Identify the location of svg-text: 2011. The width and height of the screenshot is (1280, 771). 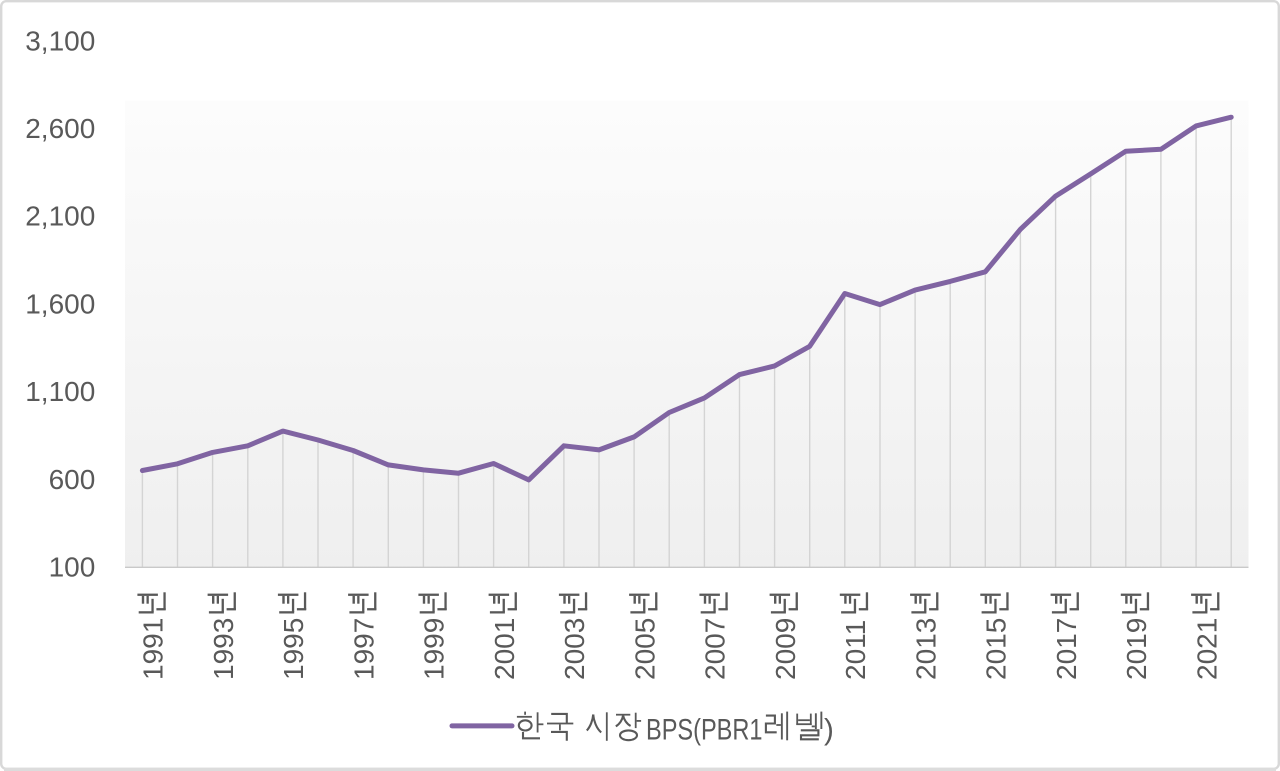
(855, 650).